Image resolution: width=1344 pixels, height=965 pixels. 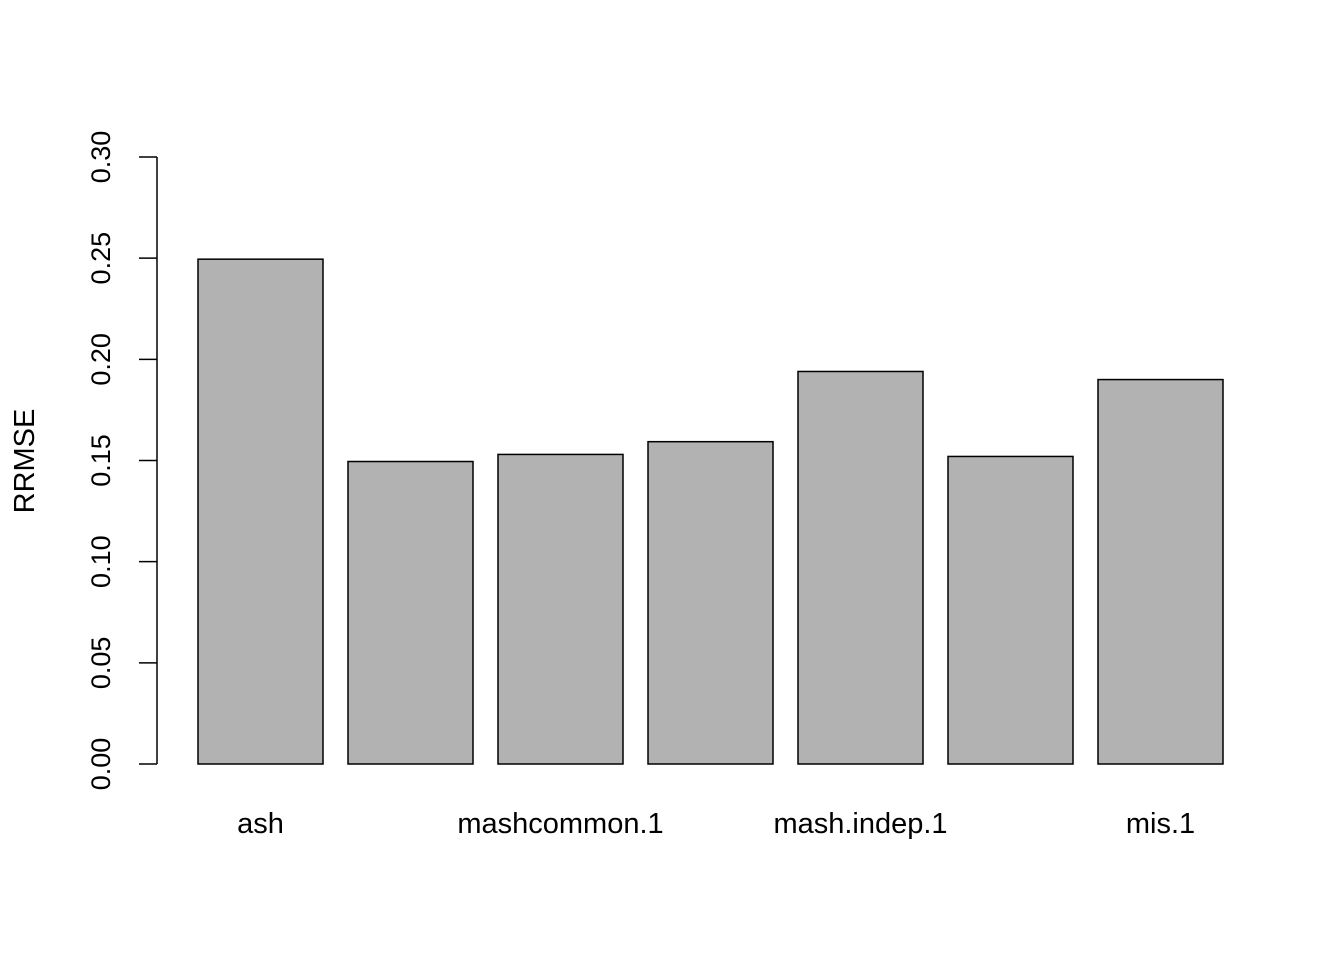 What do you see at coordinates (860, 824) in the screenshot?
I see `x-tick-label: mash.indep.1` at bounding box center [860, 824].